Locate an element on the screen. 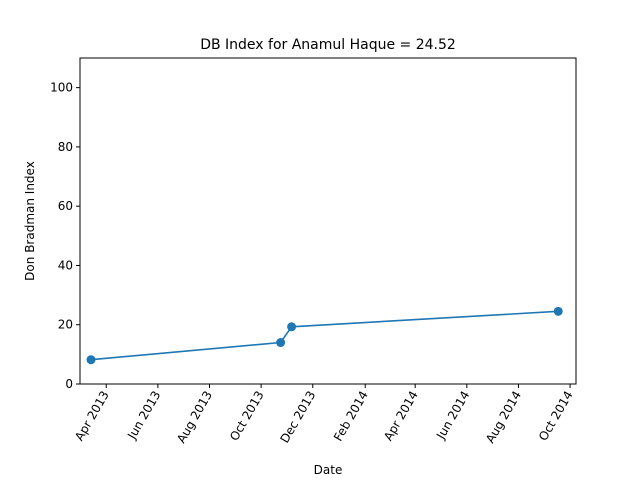 Image resolution: width=640 pixels, height=480 pixels. y-tick-label: 80 is located at coordinates (65, 147).